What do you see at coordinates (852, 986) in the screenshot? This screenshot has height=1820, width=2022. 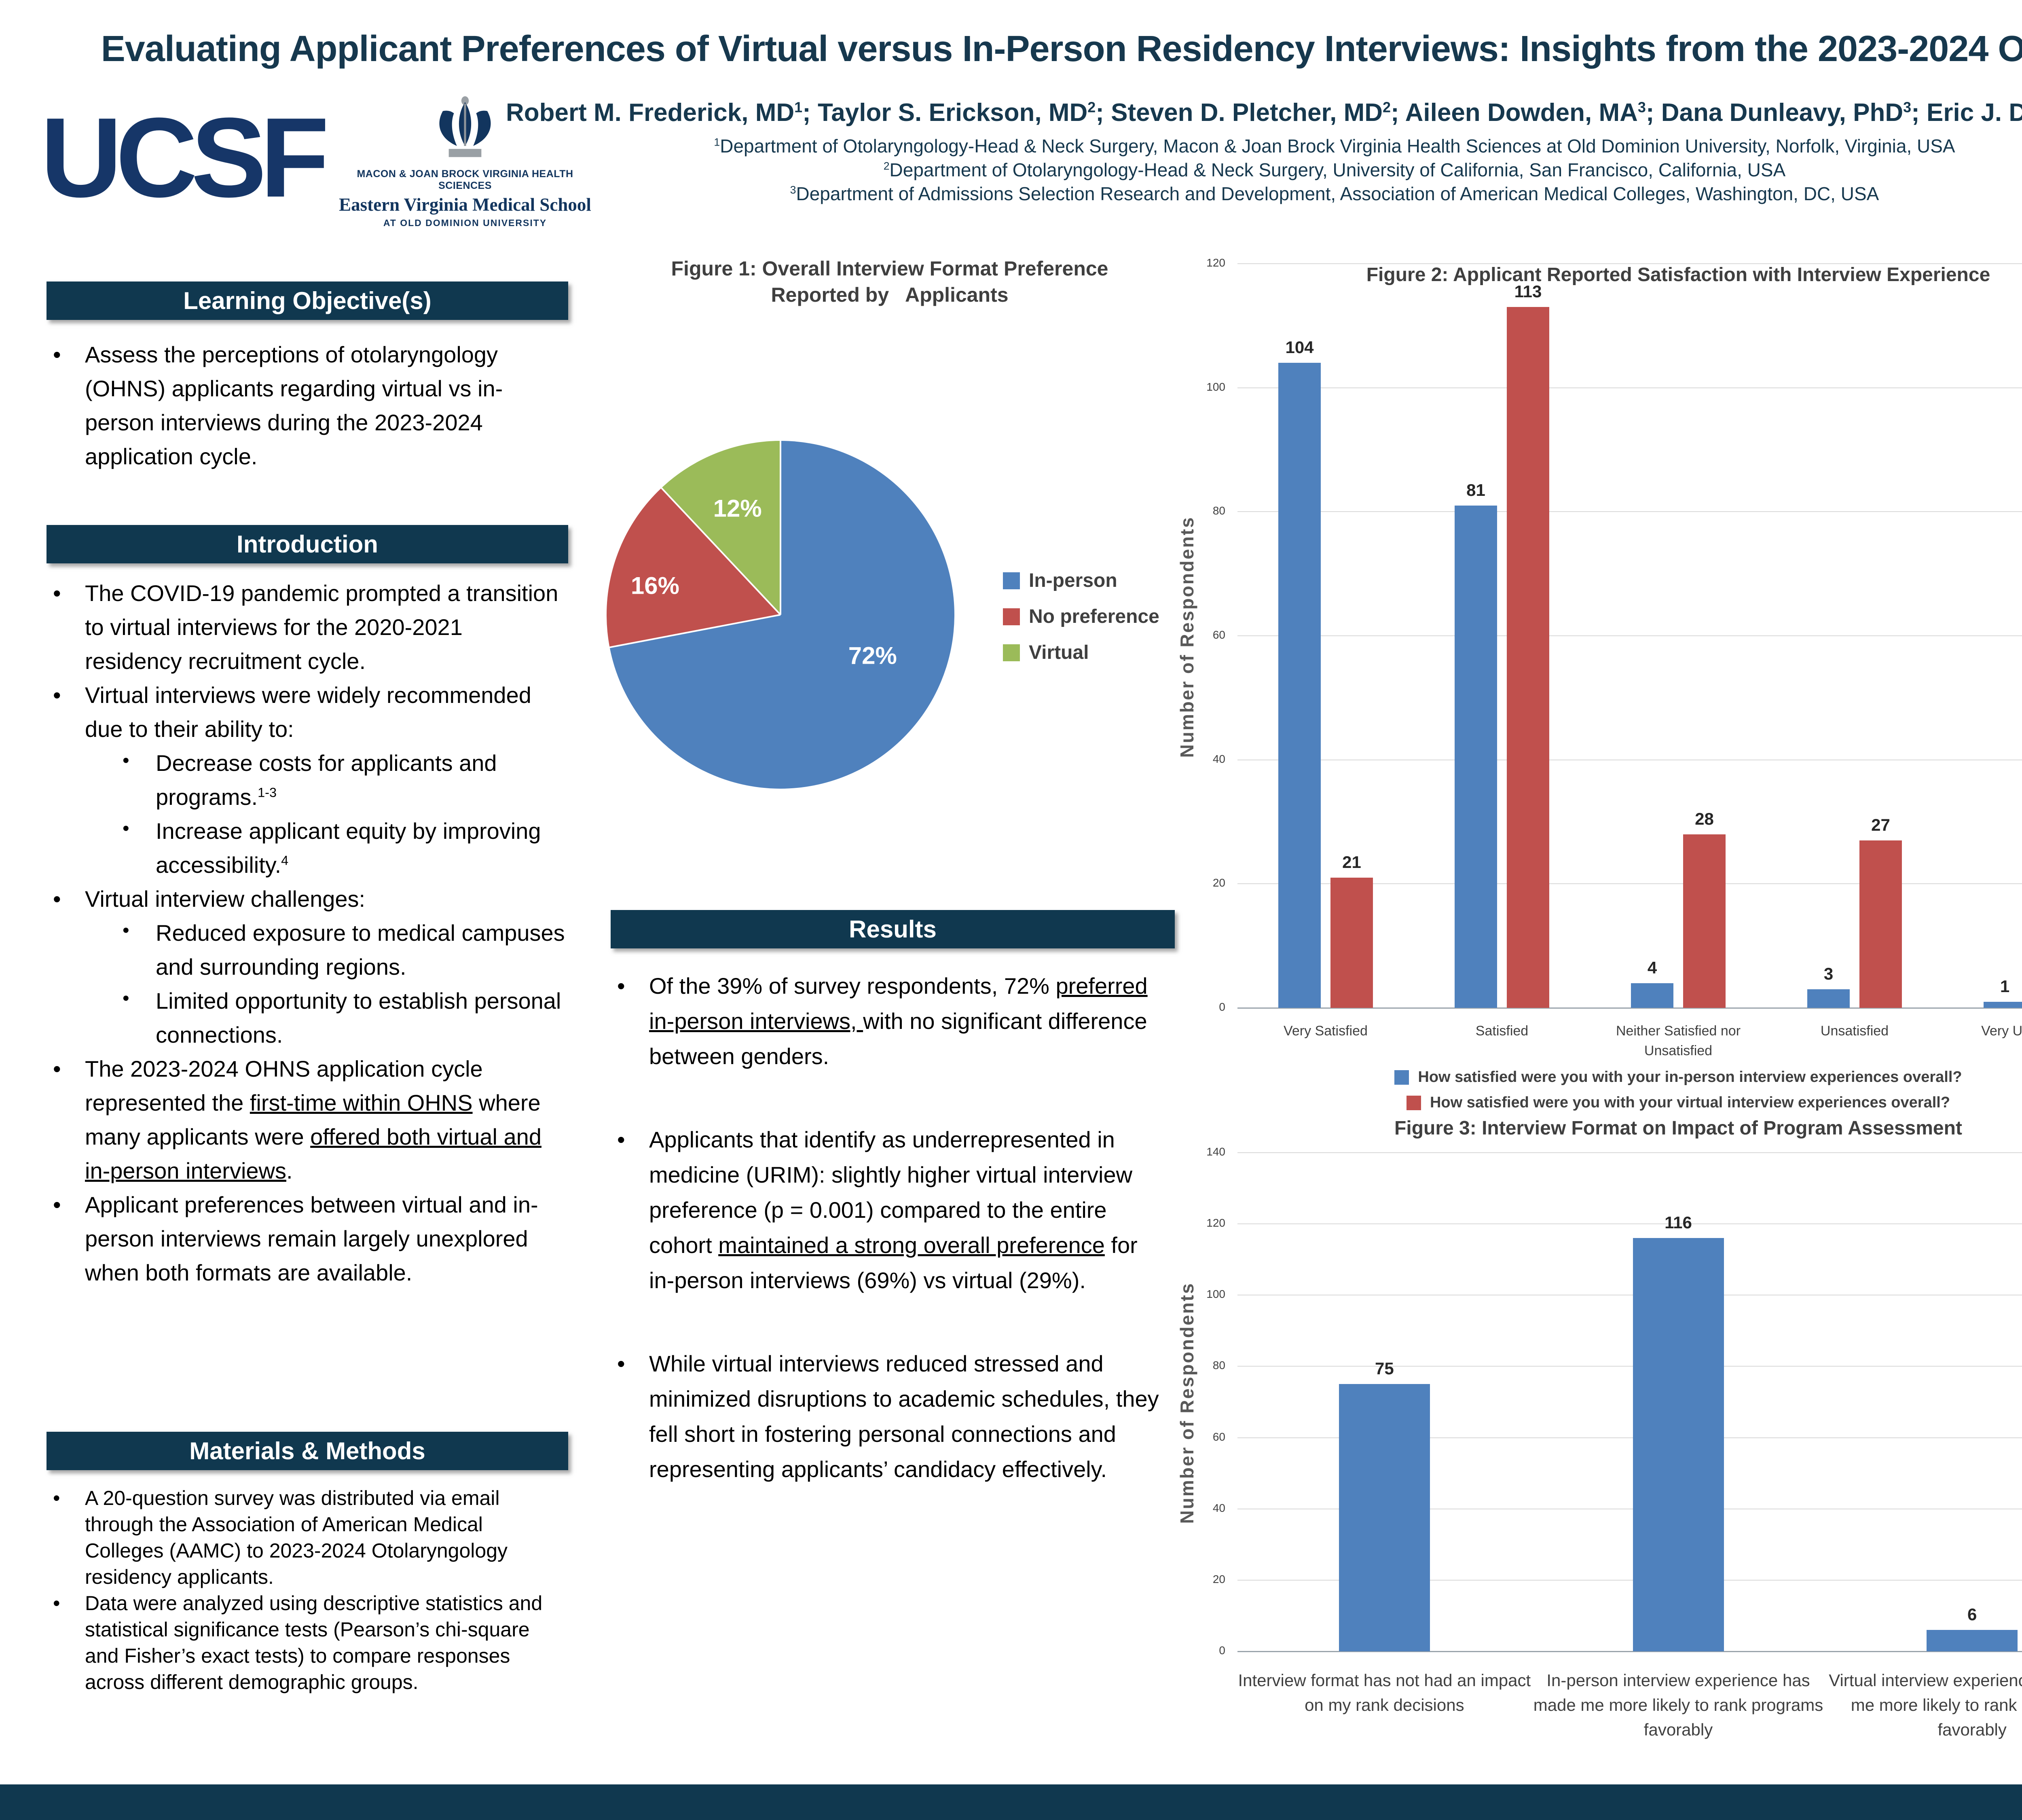 I see `text-segment: Of the 39% of survey respondents, 72%` at bounding box center [852, 986].